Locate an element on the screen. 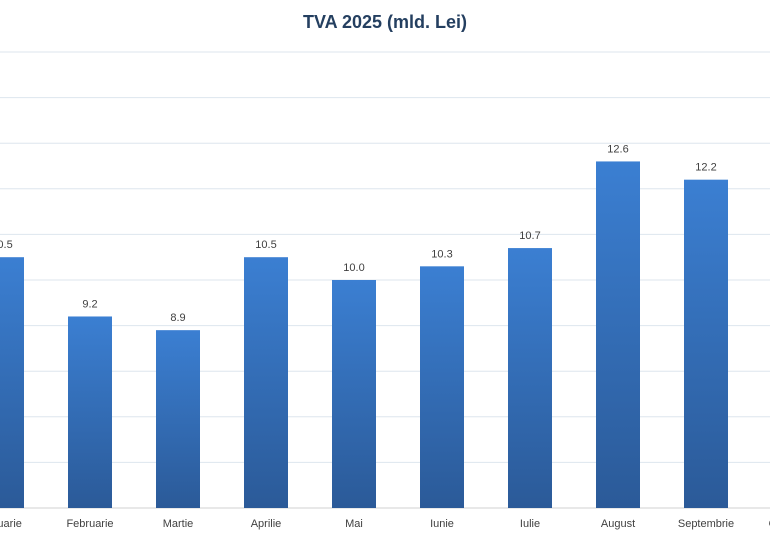 This screenshot has width=770, height=540. data-label: 9.2 is located at coordinates (89, 304).